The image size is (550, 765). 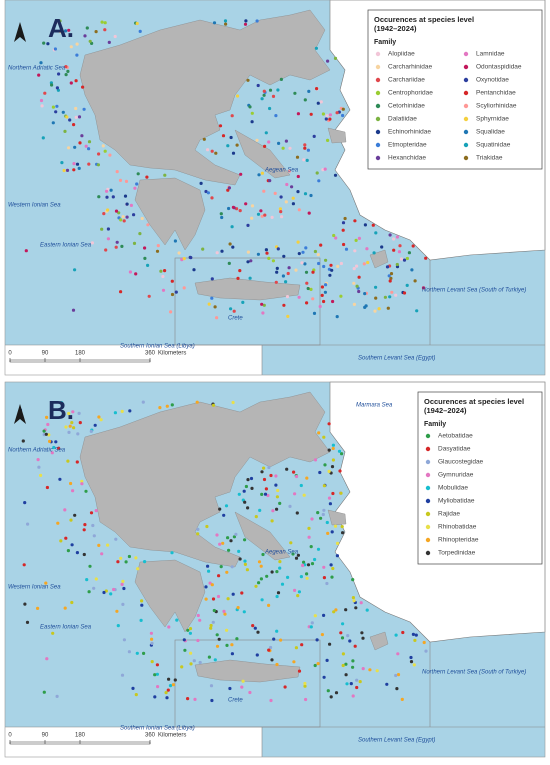 What do you see at coordinates (409, 132) in the screenshot?
I see `legend-entry: Echinorhinidae` at bounding box center [409, 132].